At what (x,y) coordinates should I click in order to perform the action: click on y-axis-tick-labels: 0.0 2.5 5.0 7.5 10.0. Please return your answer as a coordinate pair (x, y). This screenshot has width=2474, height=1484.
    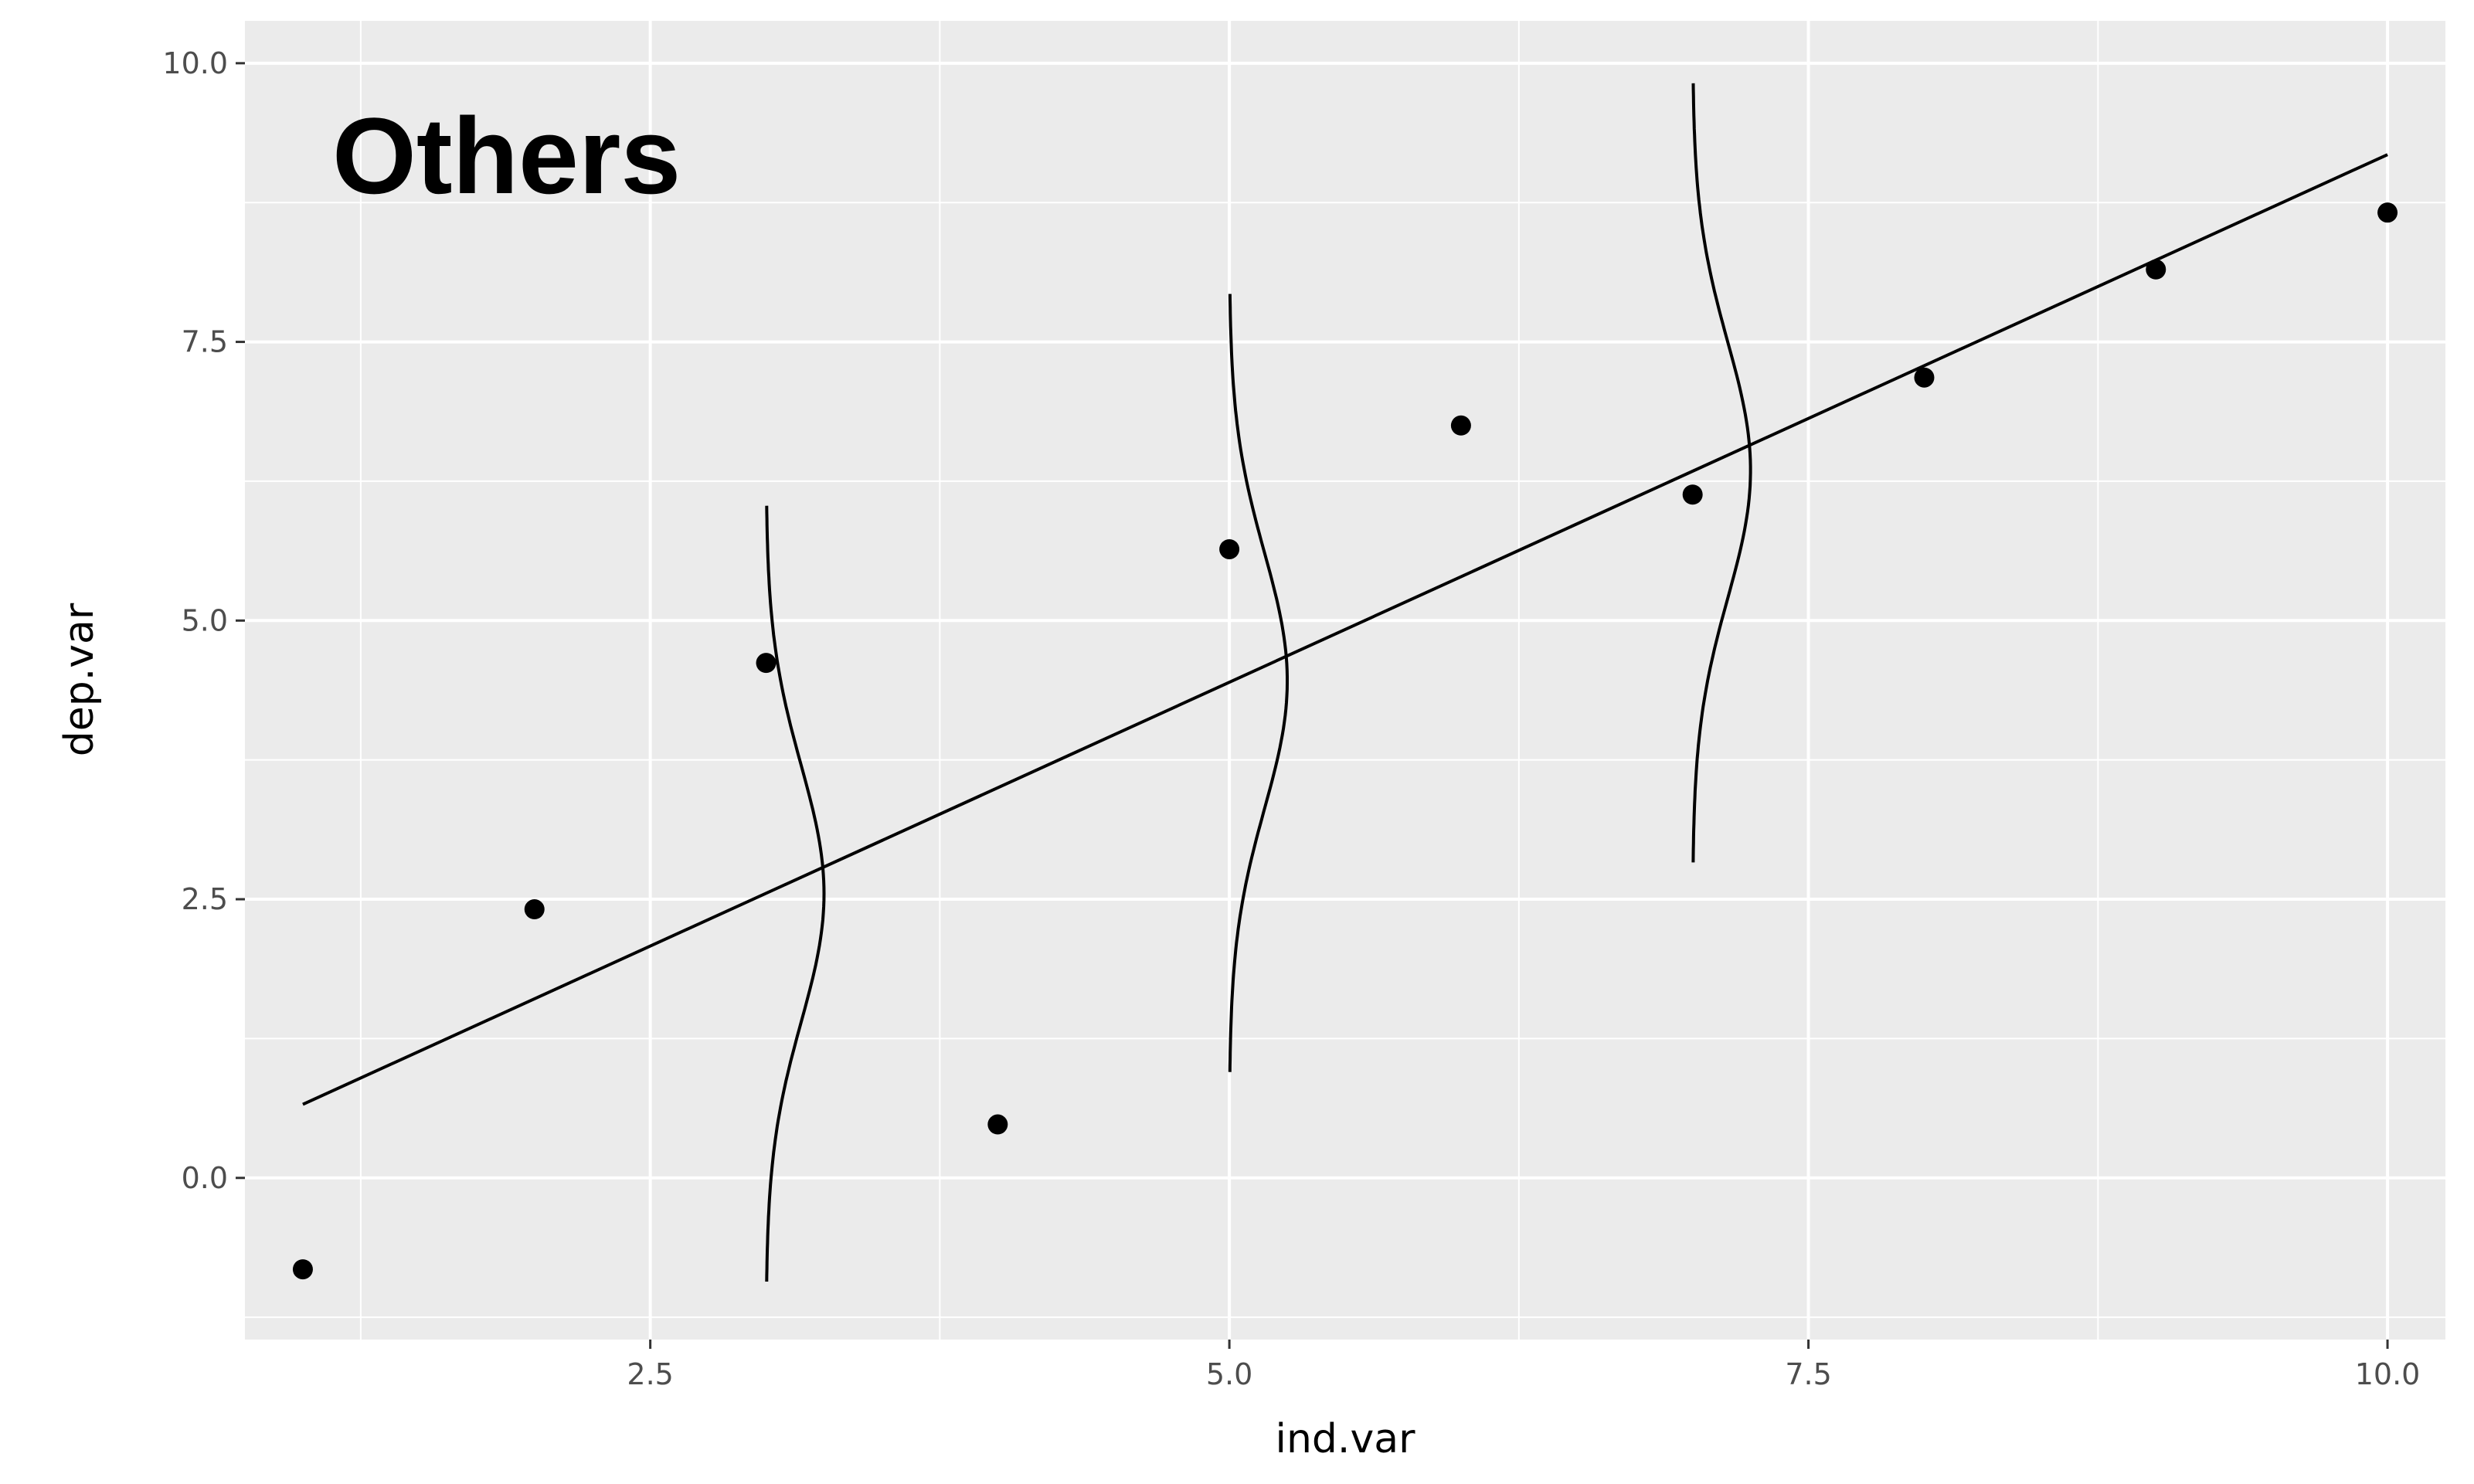
    Looking at the image, I should click on (195, 620).